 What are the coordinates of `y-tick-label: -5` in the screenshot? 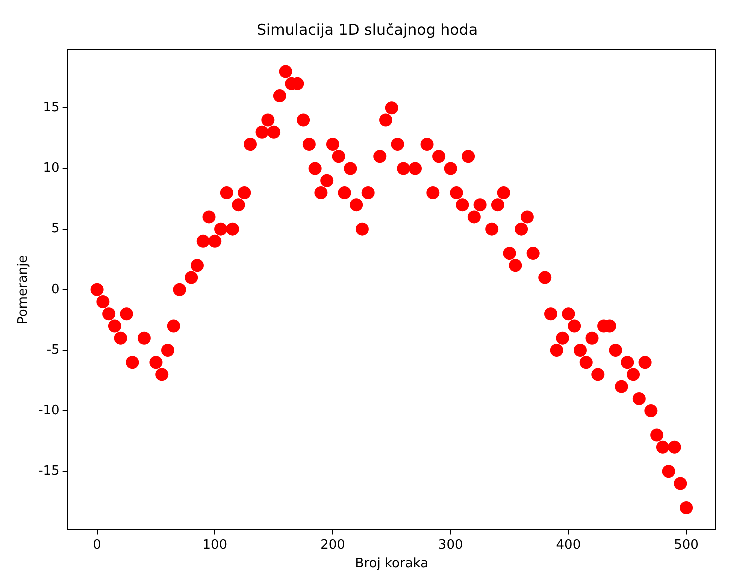 It's located at (53, 350).